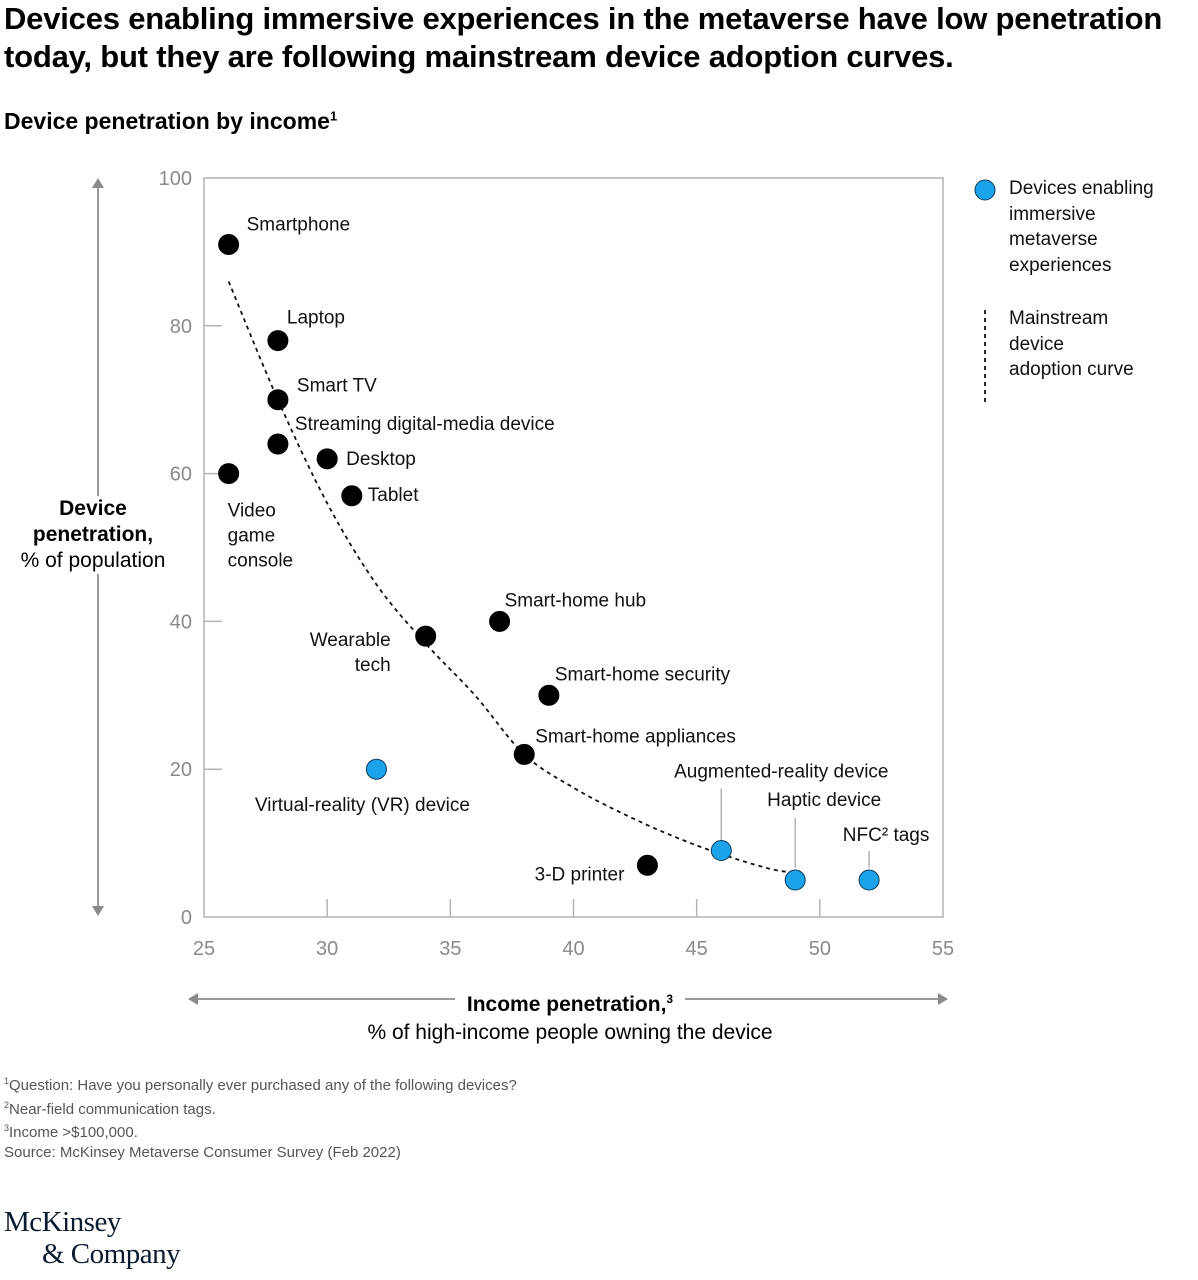 The image size is (1198, 1280). What do you see at coordinates (697, 949) in the screenshot?
I see `x-tick-label: 45` at bounding box center [697, 949].